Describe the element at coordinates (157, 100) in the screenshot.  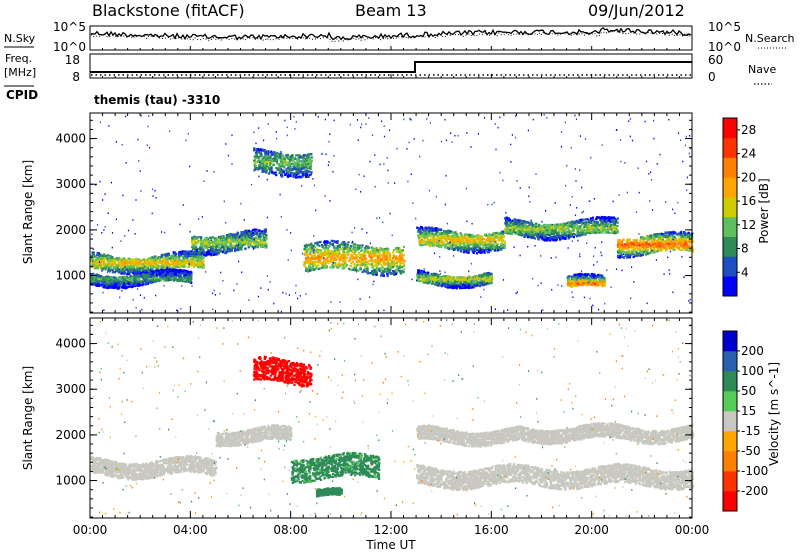
I see `cpid-value: themis (tau) -3310` at that location.